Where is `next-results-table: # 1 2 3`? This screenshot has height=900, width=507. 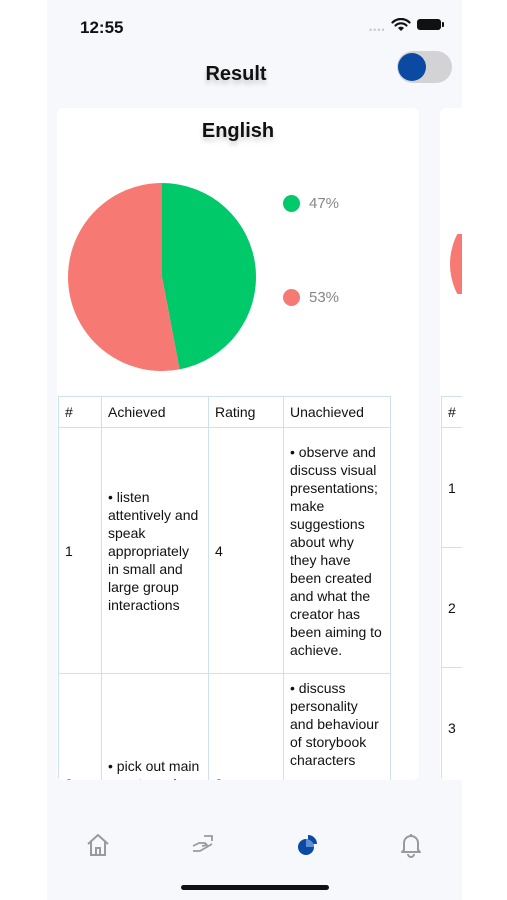 next-results-table: # 1 2 3 is located at coordinates (451, 588).